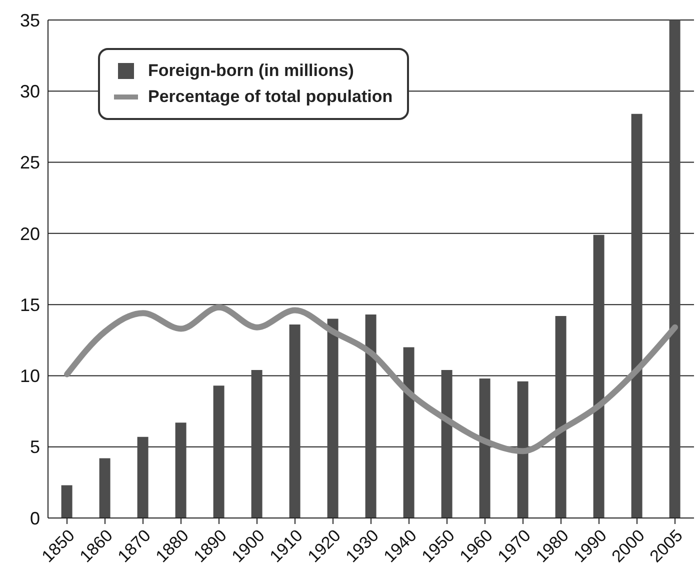  I want to click on y-tick-label: 30, so click(30, 92).